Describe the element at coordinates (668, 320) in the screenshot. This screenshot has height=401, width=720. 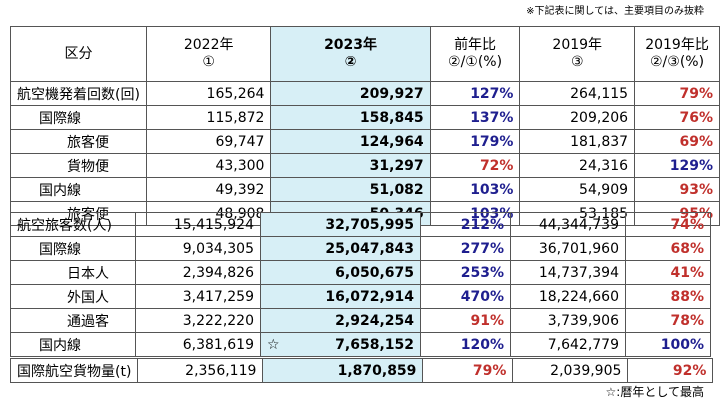
I see `vs2019-percent: 78%` at that location.